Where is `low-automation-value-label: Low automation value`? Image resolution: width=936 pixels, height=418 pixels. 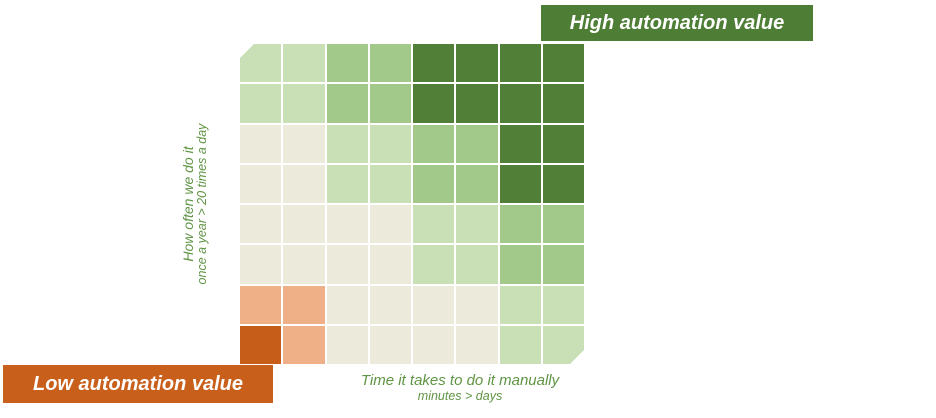
low-automation-value-label: Low automation value is located at coordinates (138, 383).